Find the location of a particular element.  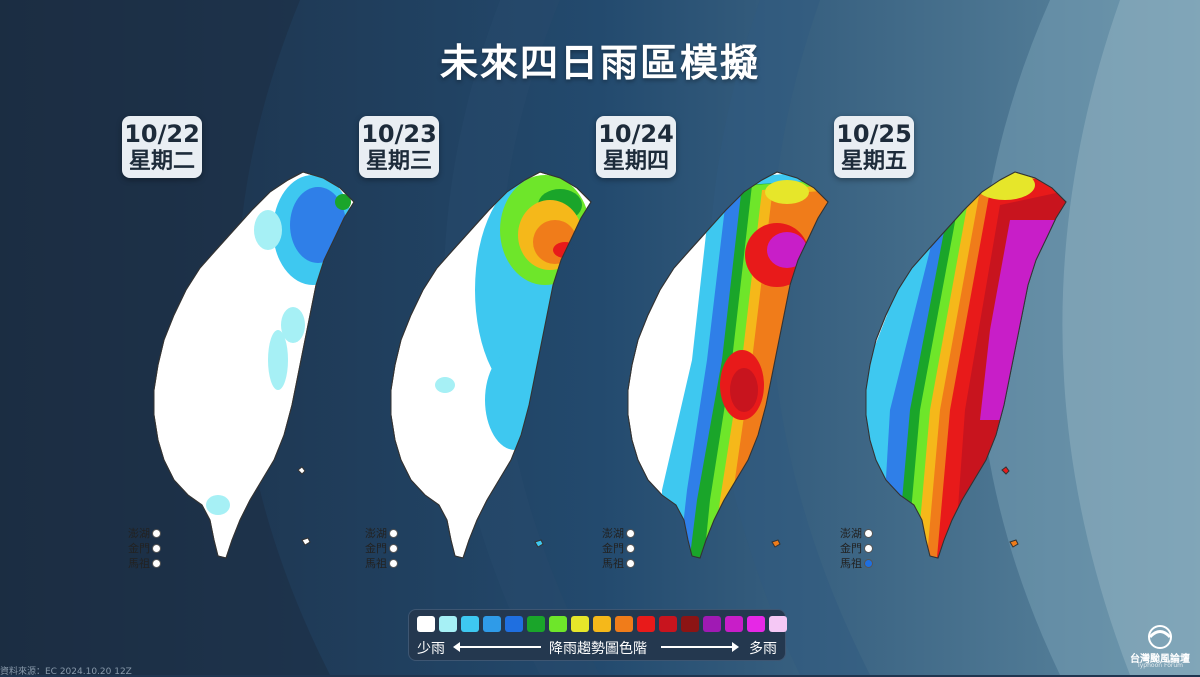

forum-logo: 台灣颱風論壇 Typhoon Forum is located at coordinates (1160, 647).